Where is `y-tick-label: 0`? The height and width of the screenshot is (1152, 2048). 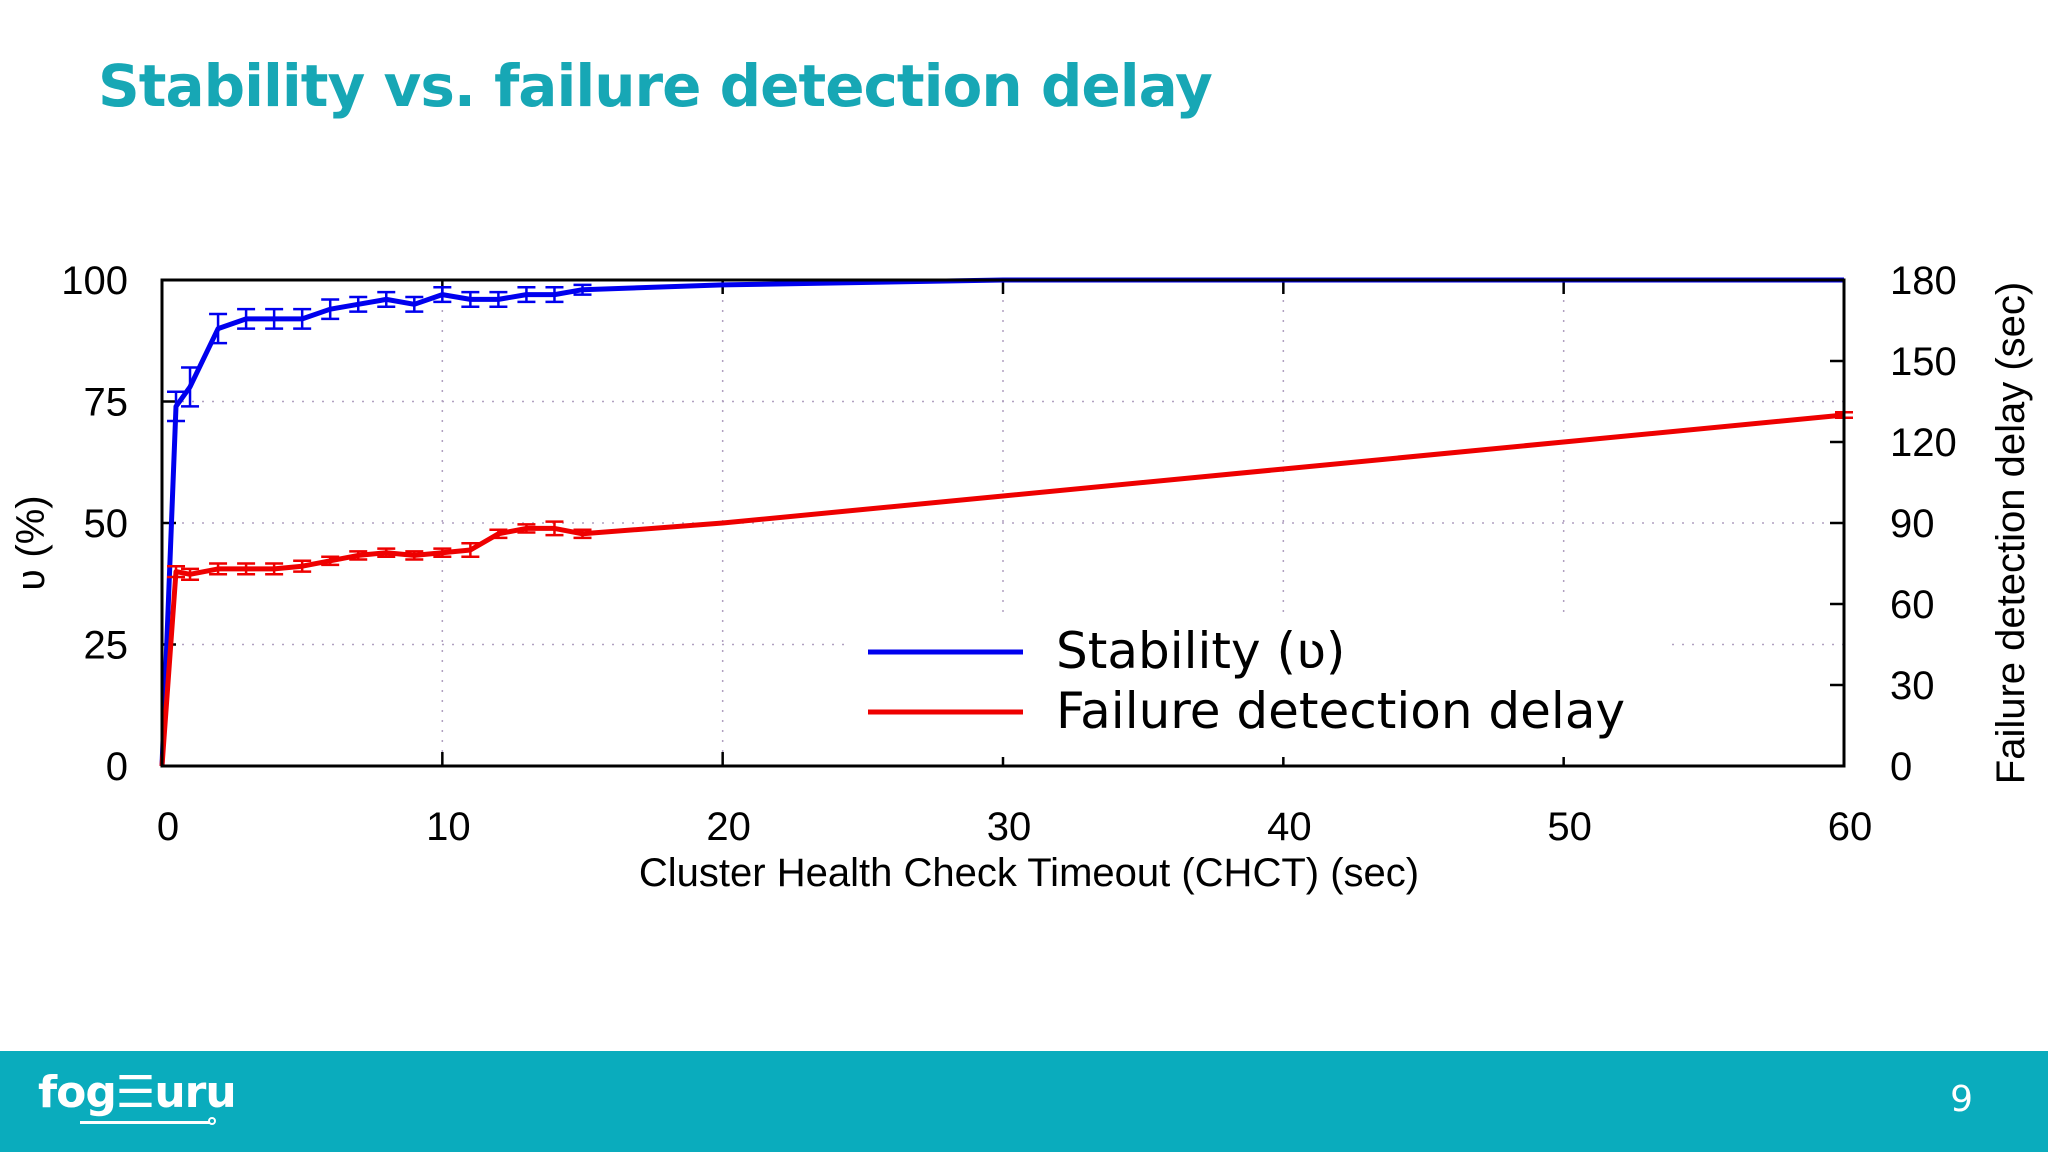
y-tick-label: 0 is located at coordinates (117, 767).